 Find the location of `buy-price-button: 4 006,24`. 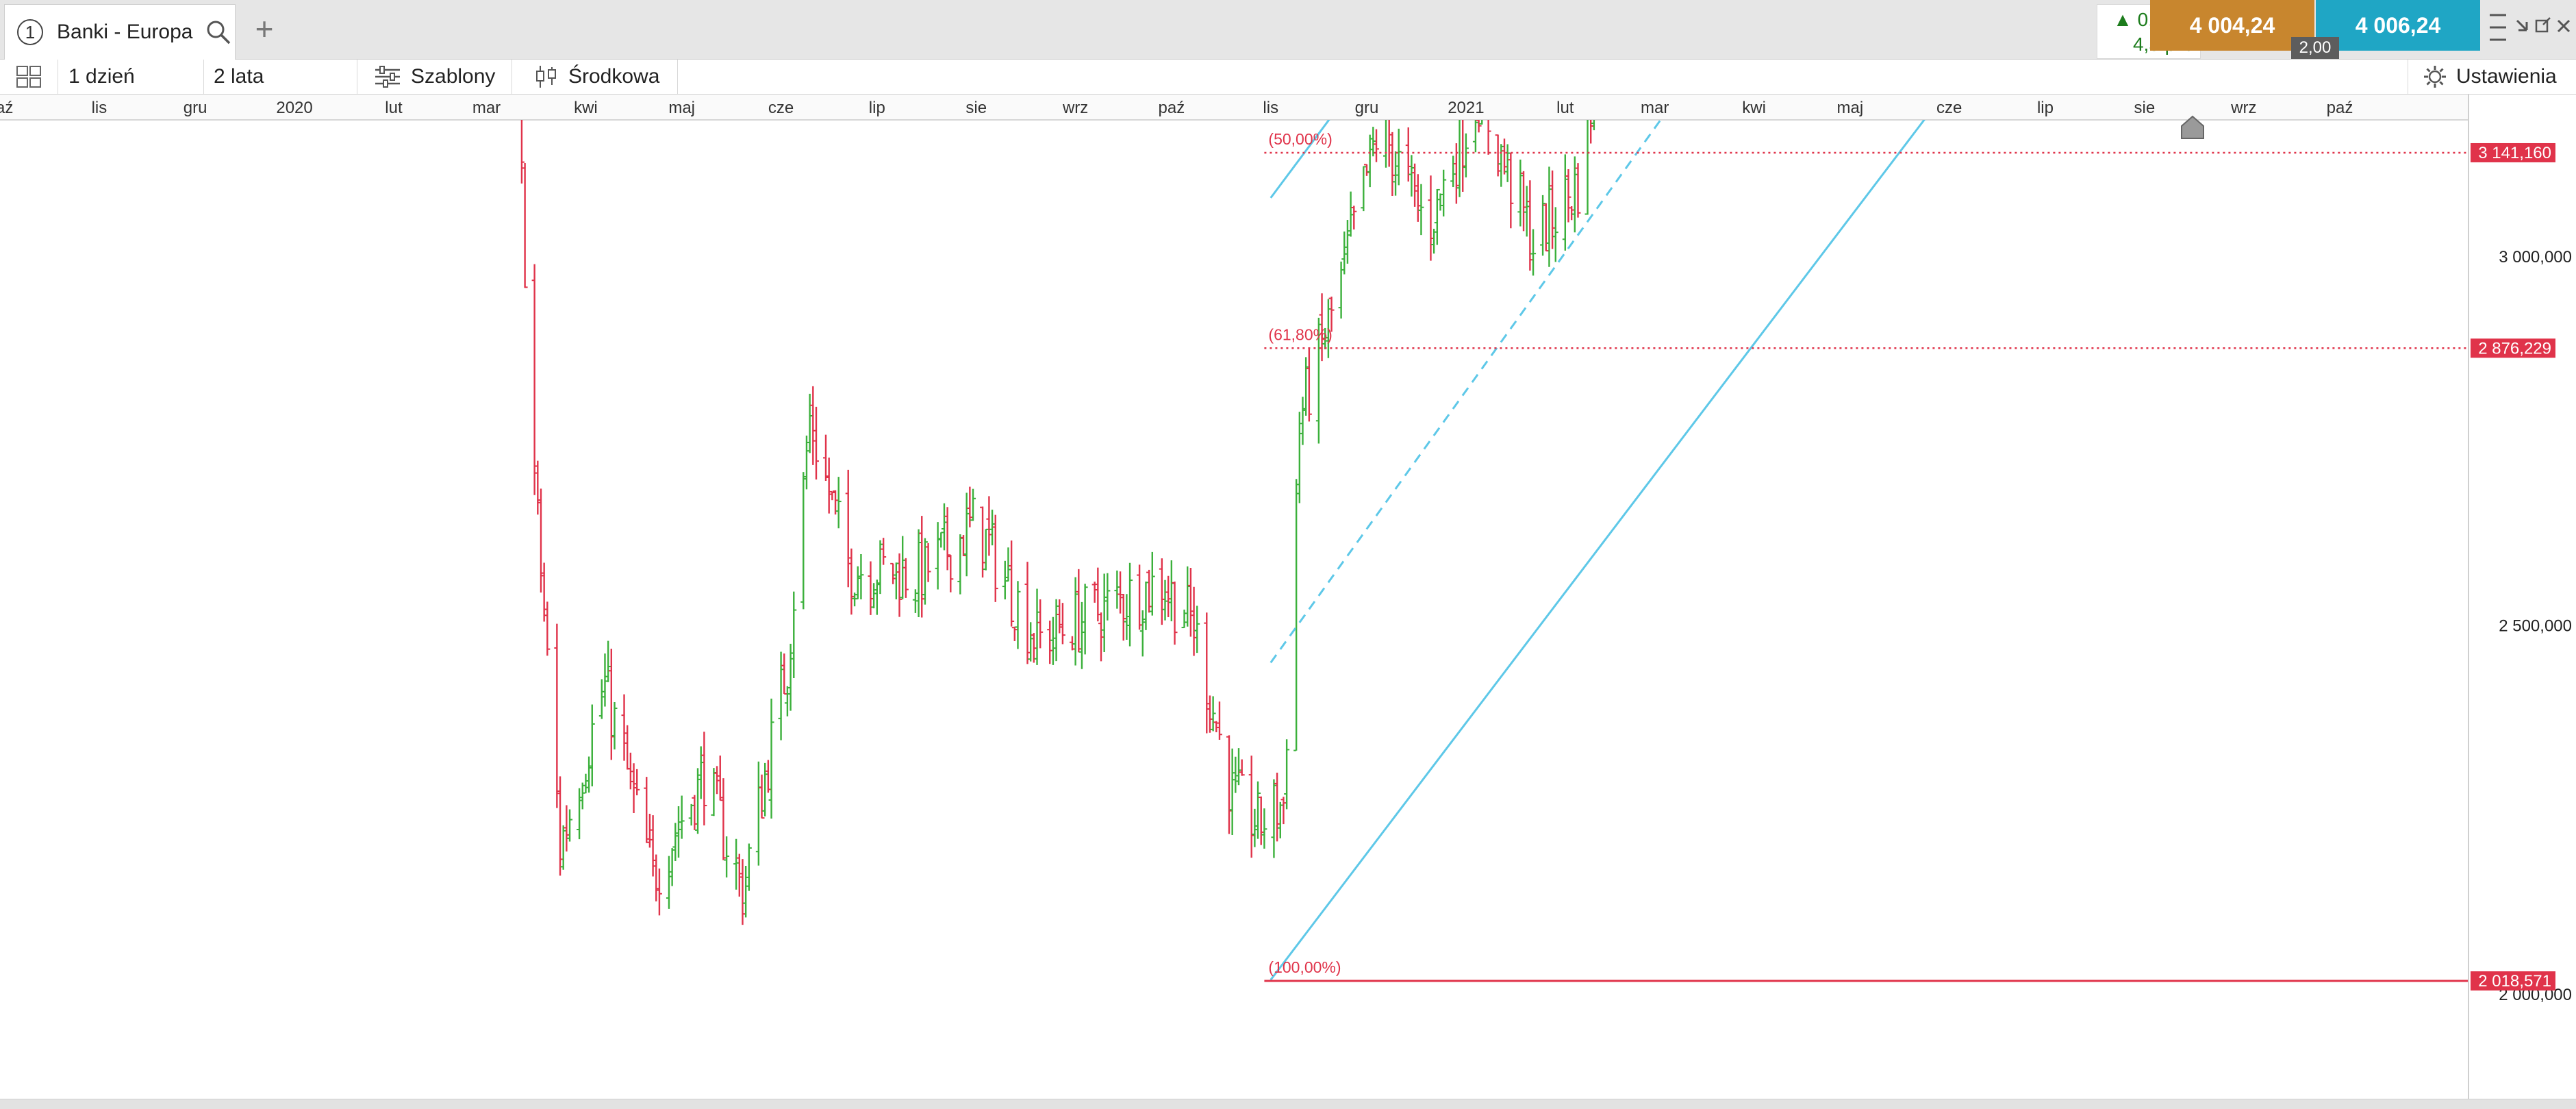

buy-price-button: 4 006,24 is located at coordinates (2398, 26).